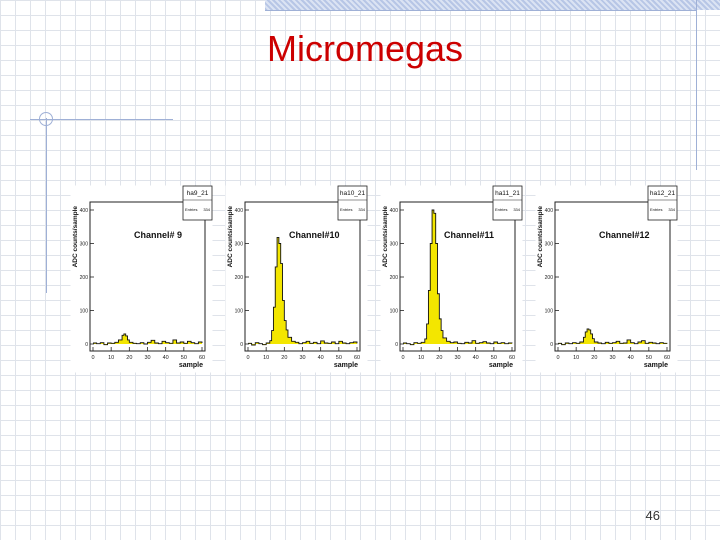  I want to click on histogram-name: ha9_21, so click(198, 193).